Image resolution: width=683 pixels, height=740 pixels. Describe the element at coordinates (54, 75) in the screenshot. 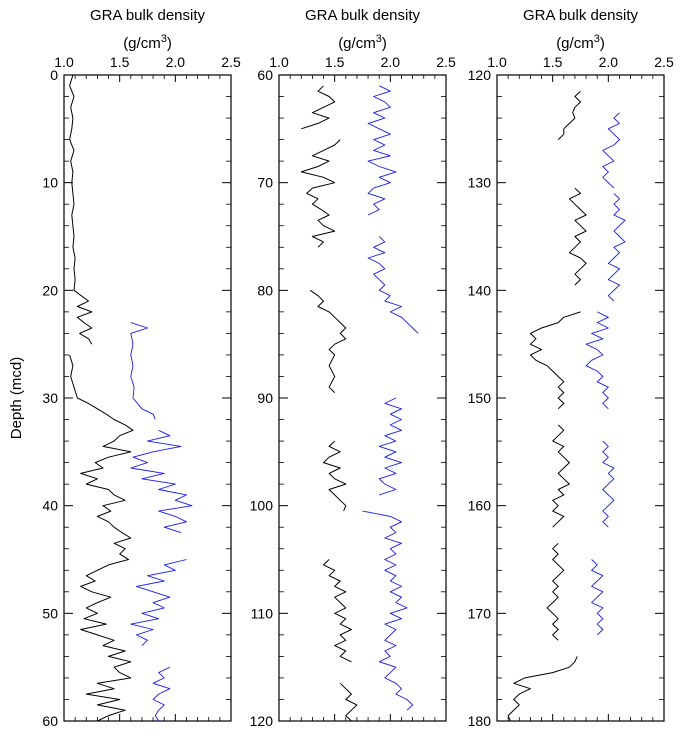

I see `y-tick-label: 0` at that location.